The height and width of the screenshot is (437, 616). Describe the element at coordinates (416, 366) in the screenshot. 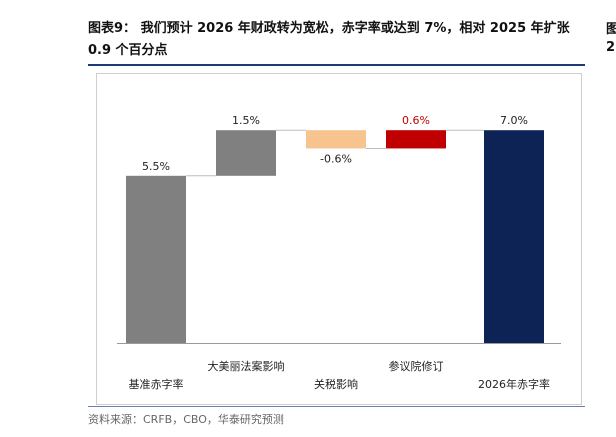

I see `category-label-4: 参议院修订` at that location.